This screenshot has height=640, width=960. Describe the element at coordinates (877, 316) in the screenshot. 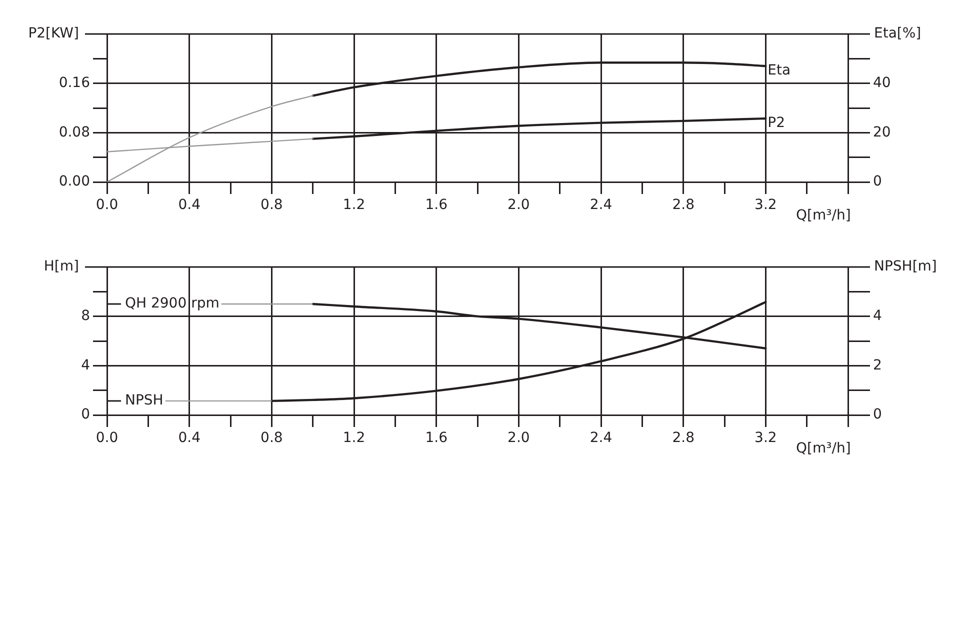

I see `y2-tick-label: 4` at that location.